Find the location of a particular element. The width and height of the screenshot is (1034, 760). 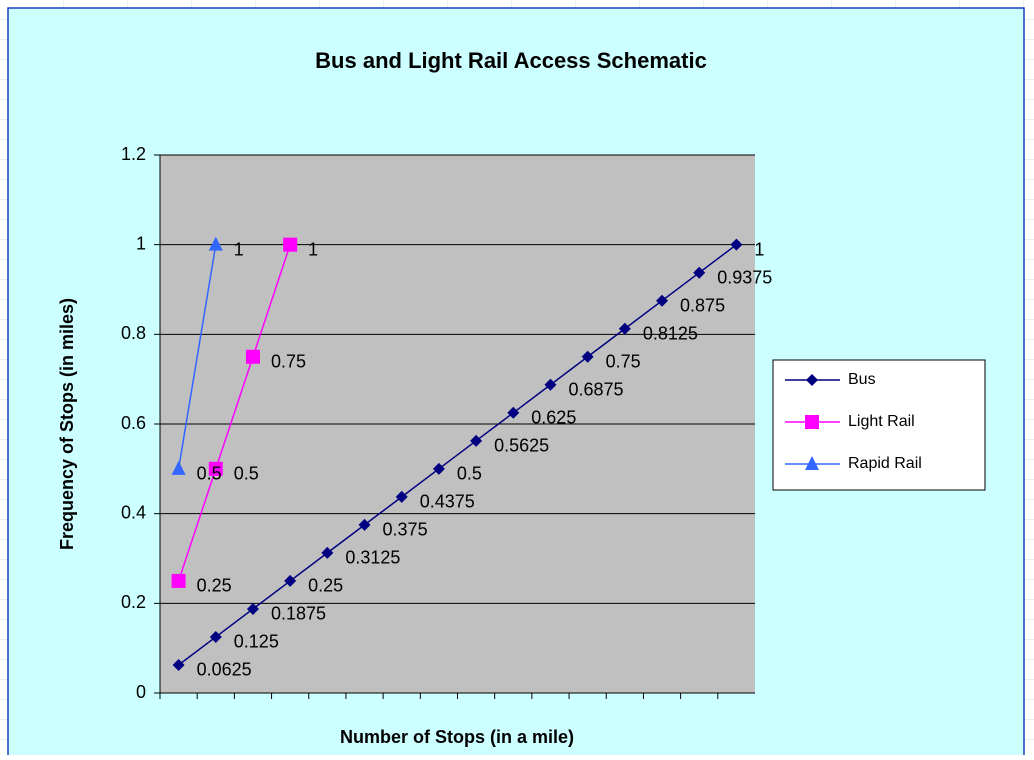

legend-label: Rapid Rail is located at coordinates (885, 463).